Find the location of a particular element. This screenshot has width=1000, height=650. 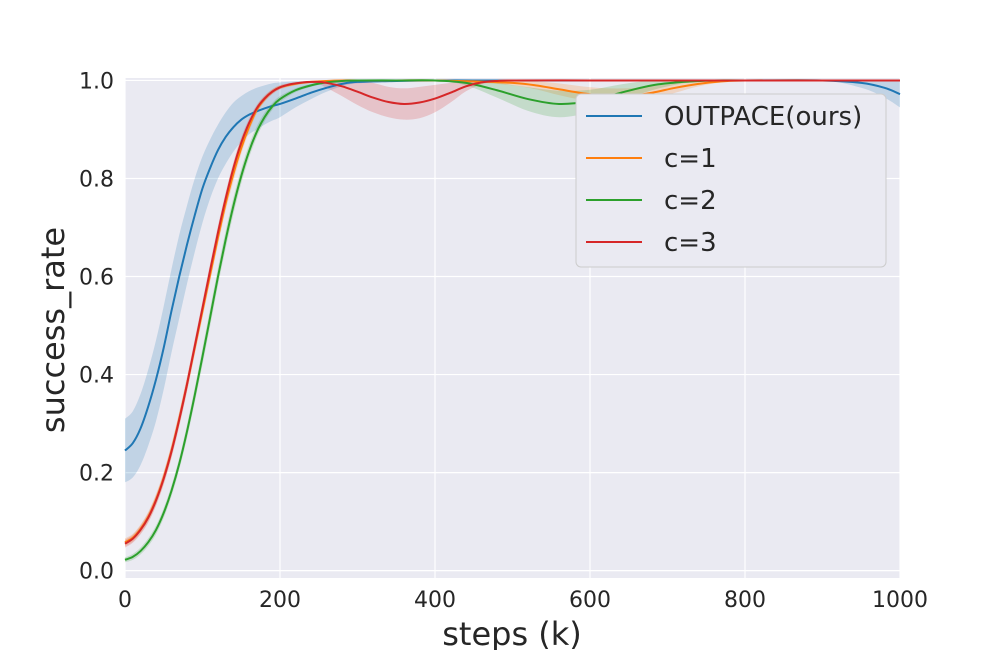

legend-label-c-3: c=3 is located at coordinates (690, 243).